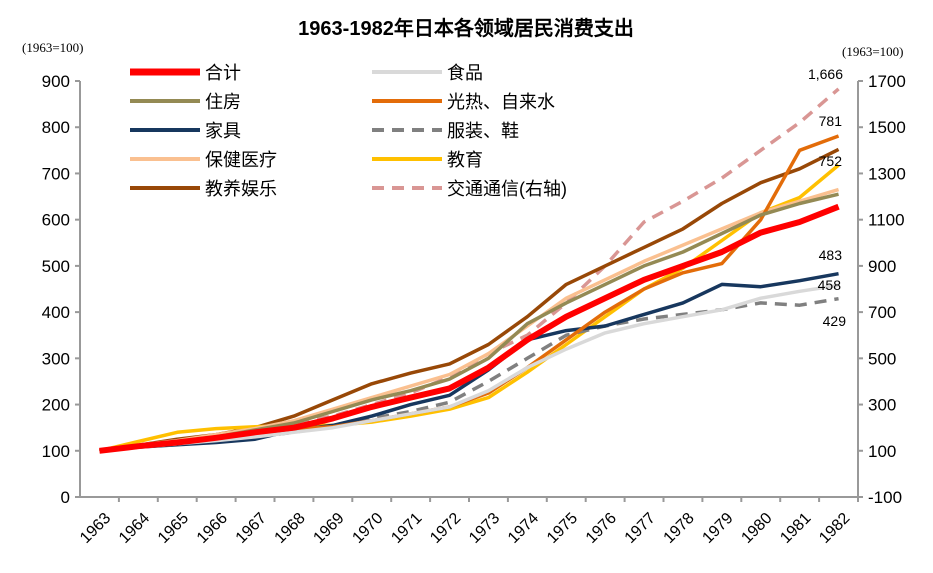 Image resolution: width=933 pixels, height=573 pixels. What do you see at coordinates (834, 528) in the screenshot?
I see `x-tick-label: 1982` at bounding box center [834, 528].